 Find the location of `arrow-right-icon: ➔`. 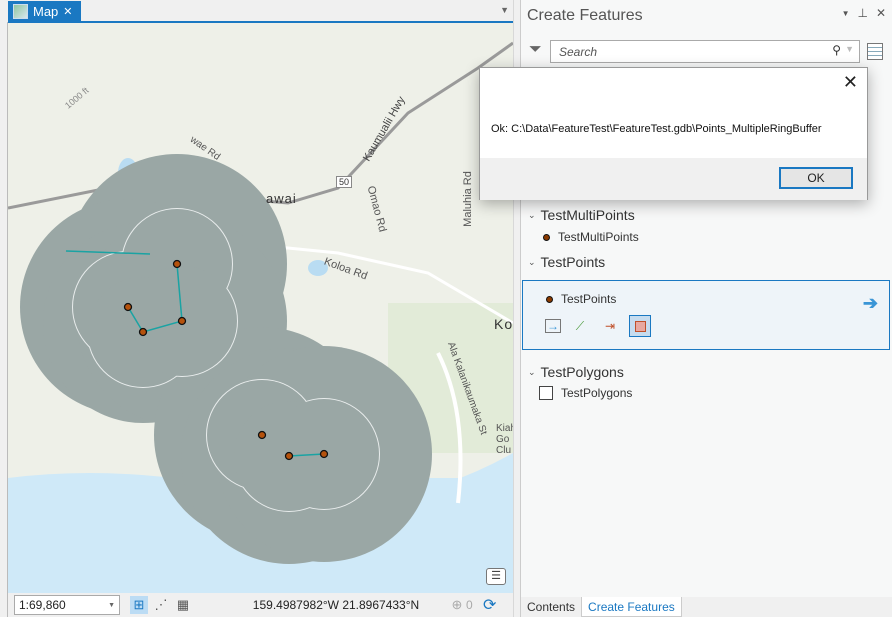

arrow-right-icon: ➔ is located at coordinates (870, 303).